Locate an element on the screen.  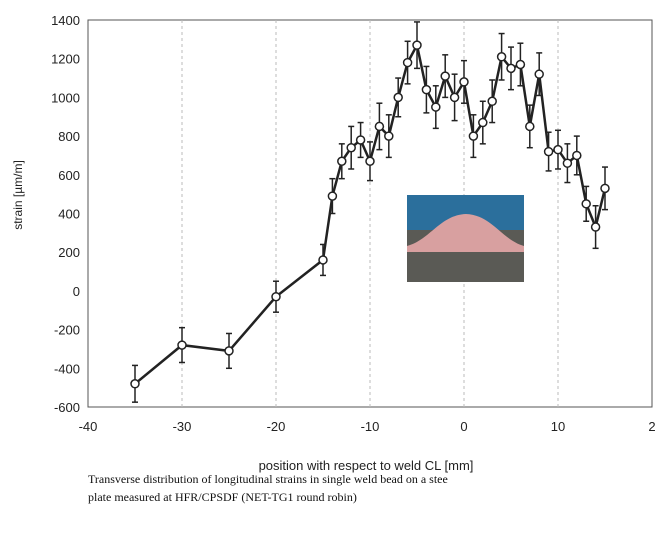
y-axis-label: strain [µm/m] is located at coordinates (18, 195).